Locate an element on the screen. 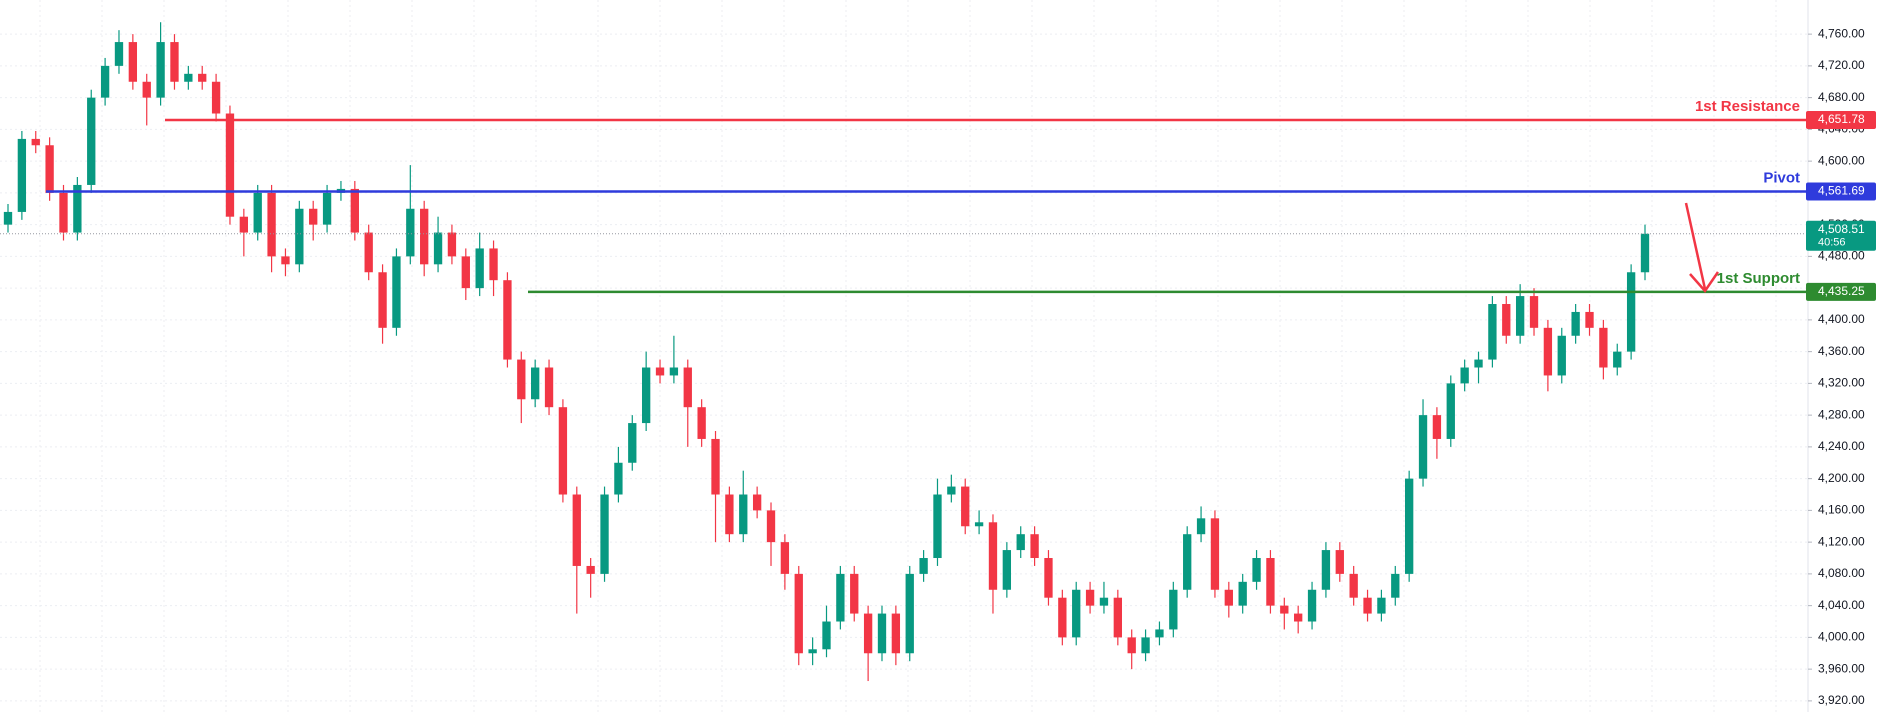 The width and height of the screenshot is (1880, 712). y-tick-label: 3,920.00 is located at coordinates (1841, 700).